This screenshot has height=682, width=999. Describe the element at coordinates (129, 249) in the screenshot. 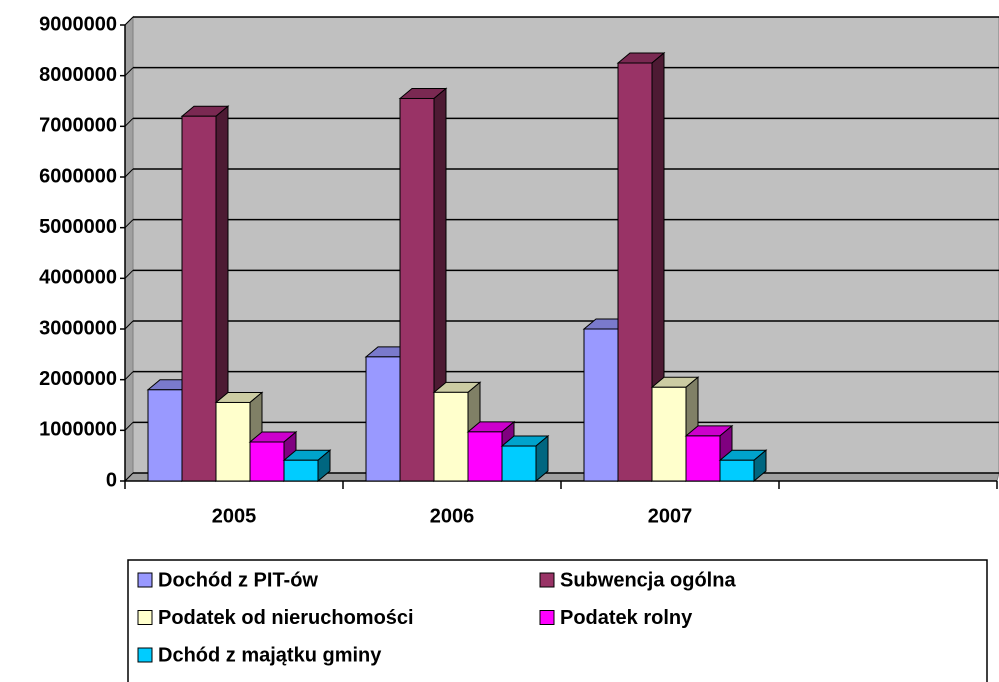

I see `side-wall` at that location.